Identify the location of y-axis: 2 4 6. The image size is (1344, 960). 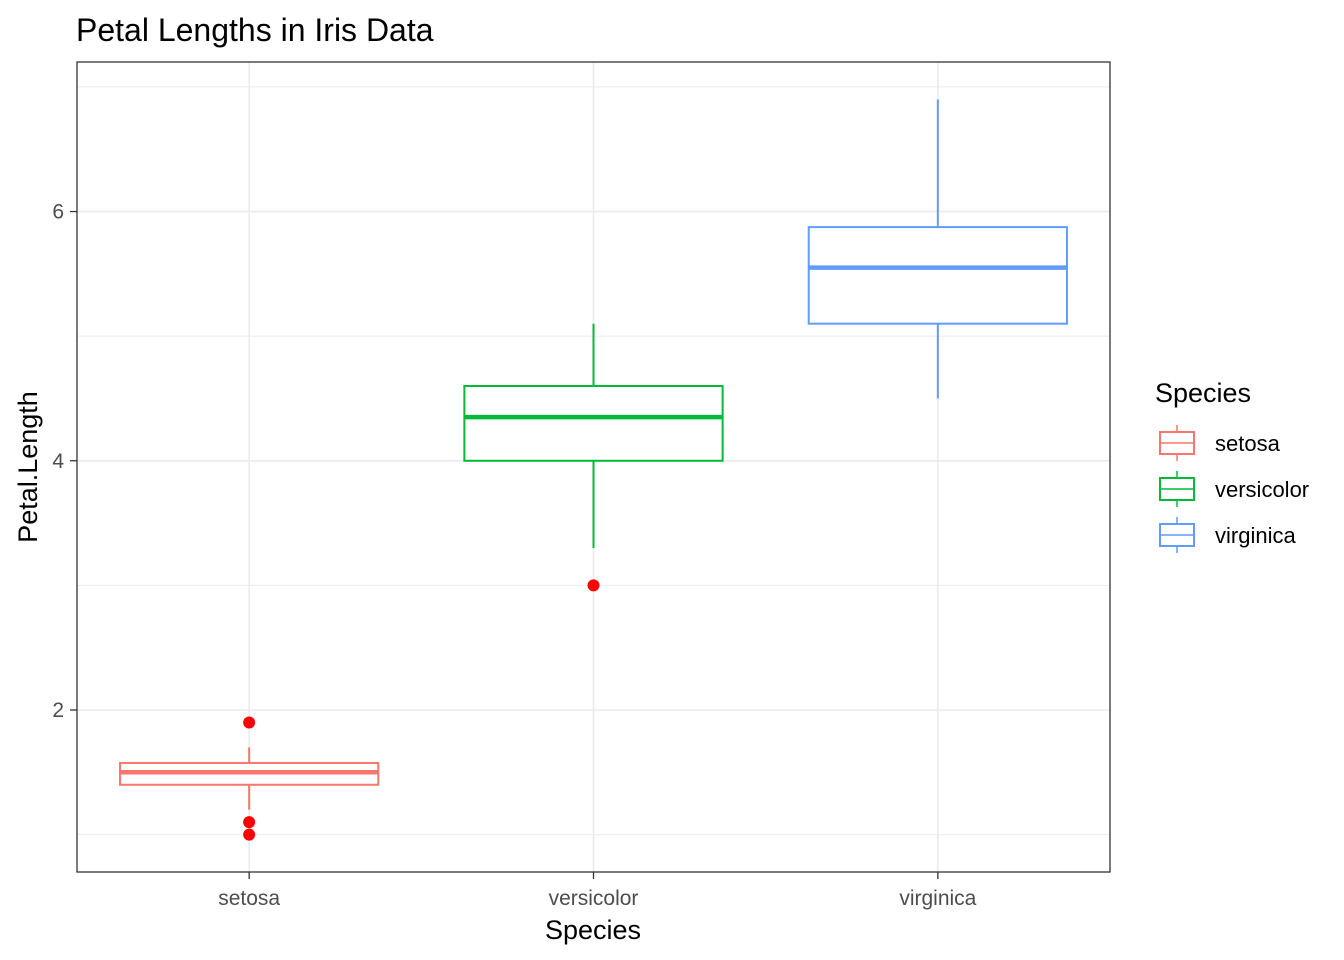
(64, 461).